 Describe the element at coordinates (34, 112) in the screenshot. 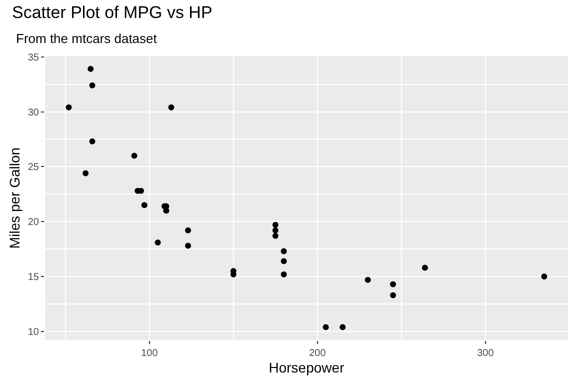

I see `y-tick-label: 30` at that location.